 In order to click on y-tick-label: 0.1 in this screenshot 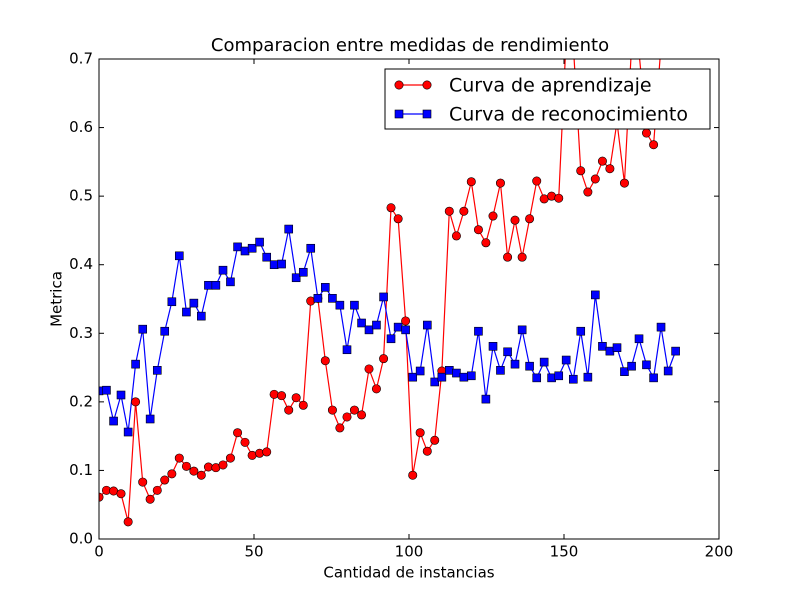, I will do `click(81, 470)`.